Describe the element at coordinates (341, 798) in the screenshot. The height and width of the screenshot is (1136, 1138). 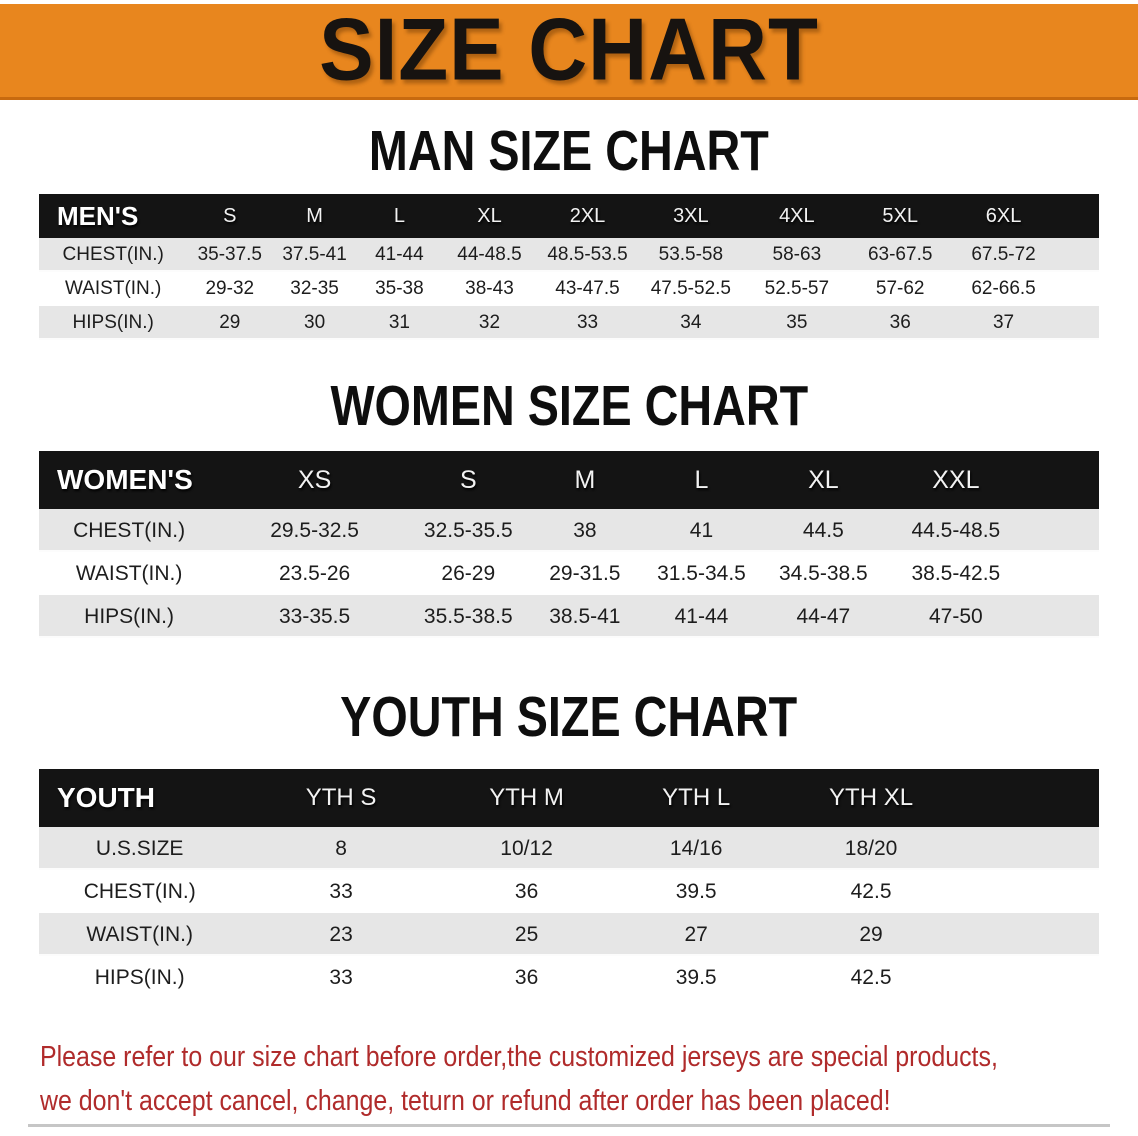
I see `column-header: YTH S` at that location.